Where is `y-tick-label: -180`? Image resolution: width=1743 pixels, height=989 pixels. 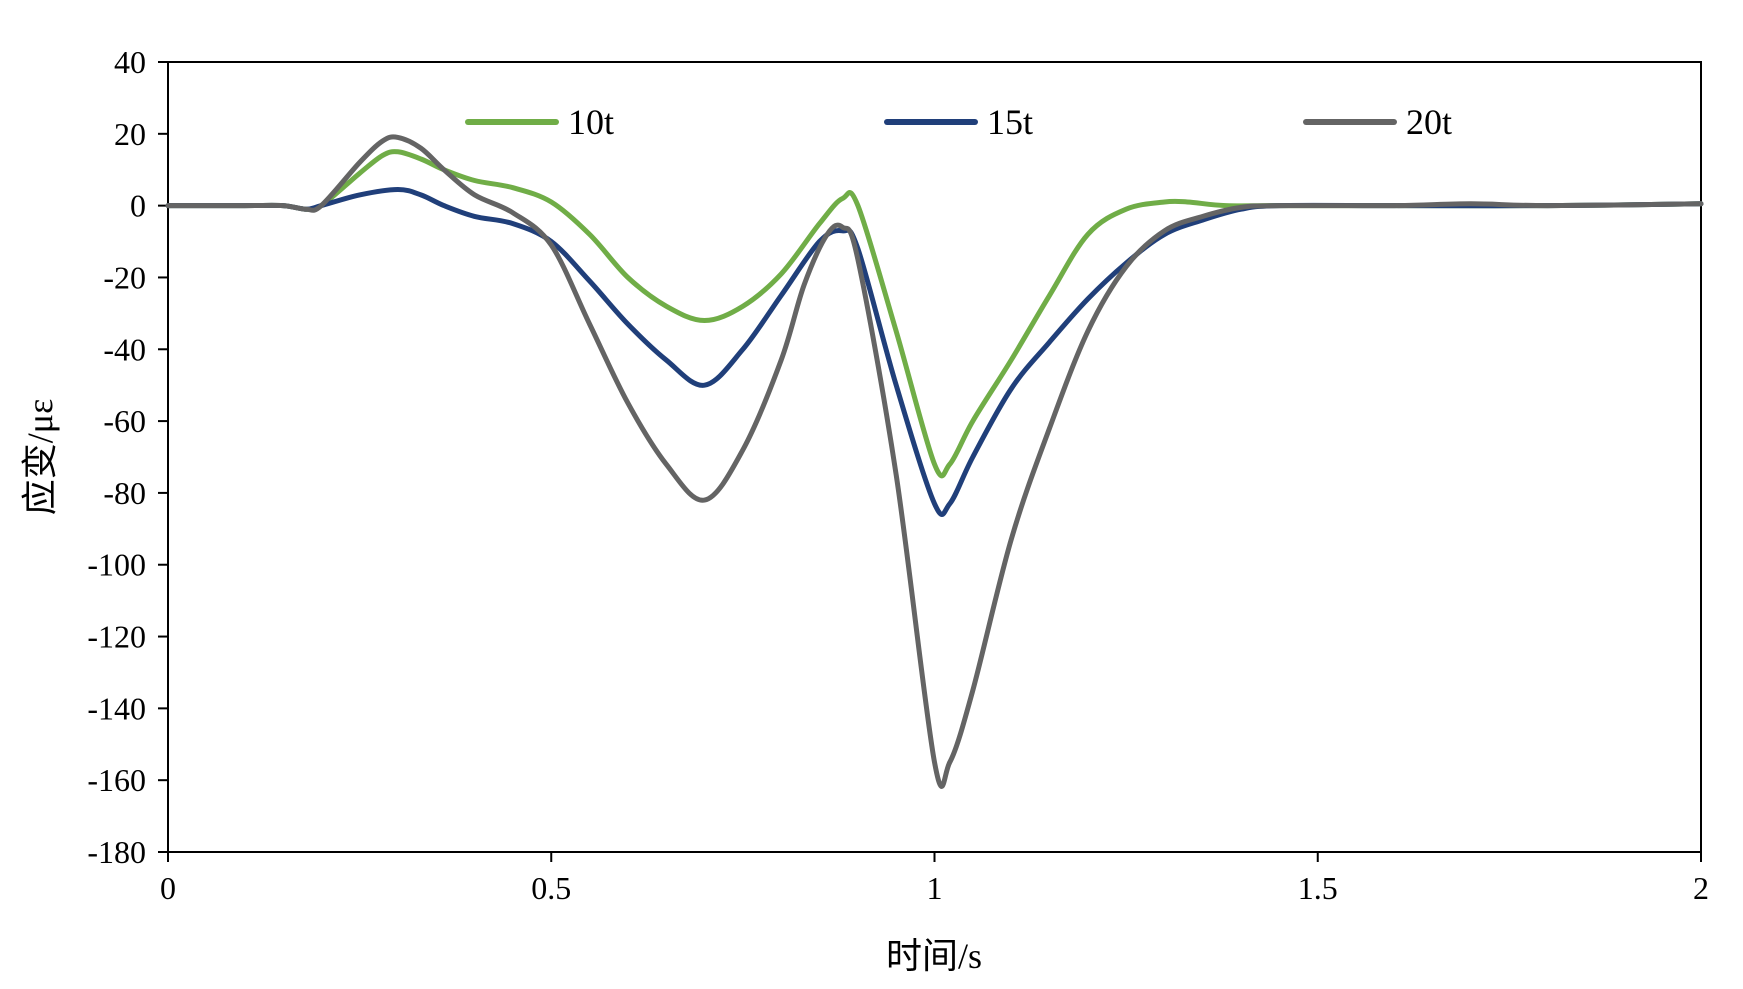 y-tick-label: -180 is located at coordinates (116, 852).